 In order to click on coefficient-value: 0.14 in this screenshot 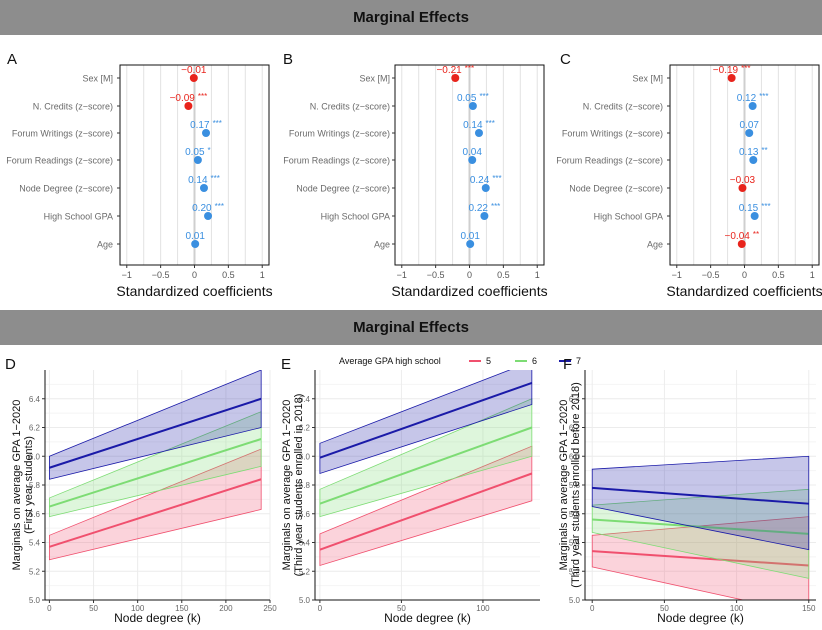, I will do `click(198, 180)`.